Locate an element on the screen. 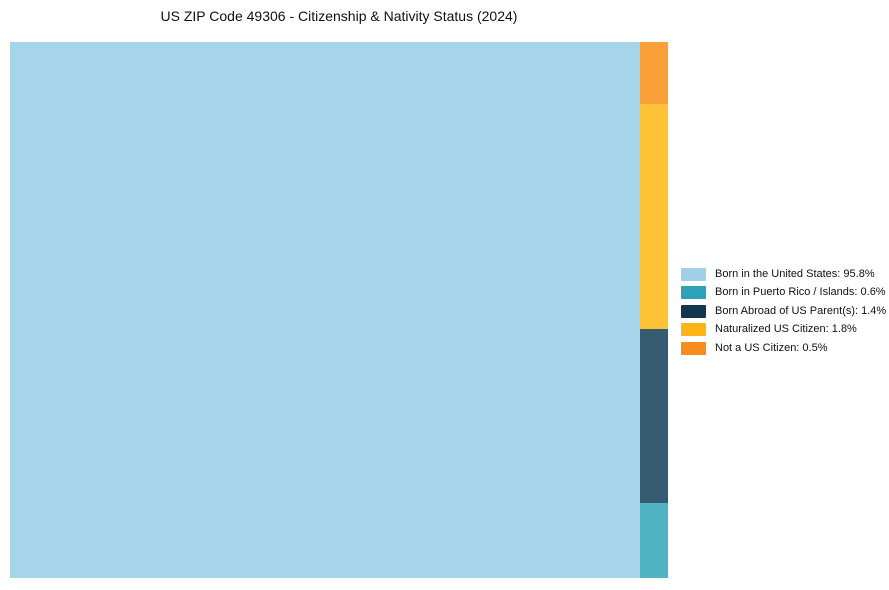 Image resolution: width=889 pixels, height=590 pixels. legend-item-born-in-us: Born in the United States: 95.8% is located at coordinates (783, 274).